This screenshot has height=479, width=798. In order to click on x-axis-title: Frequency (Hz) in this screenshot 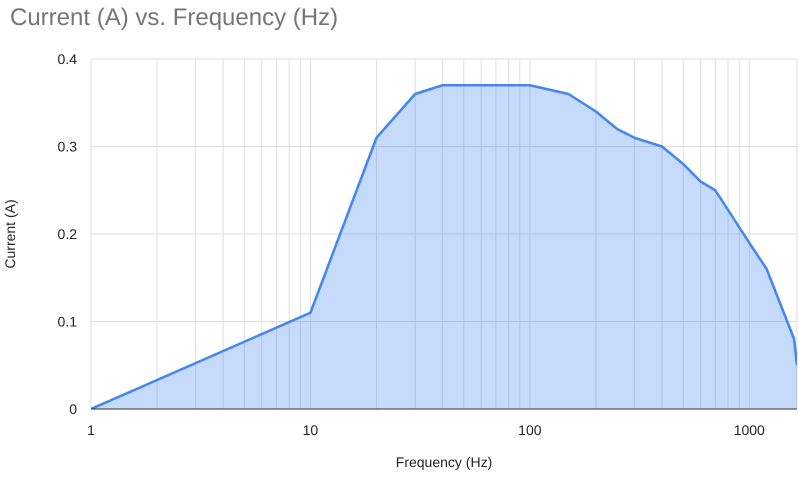, I will do `click(444, 462)`.